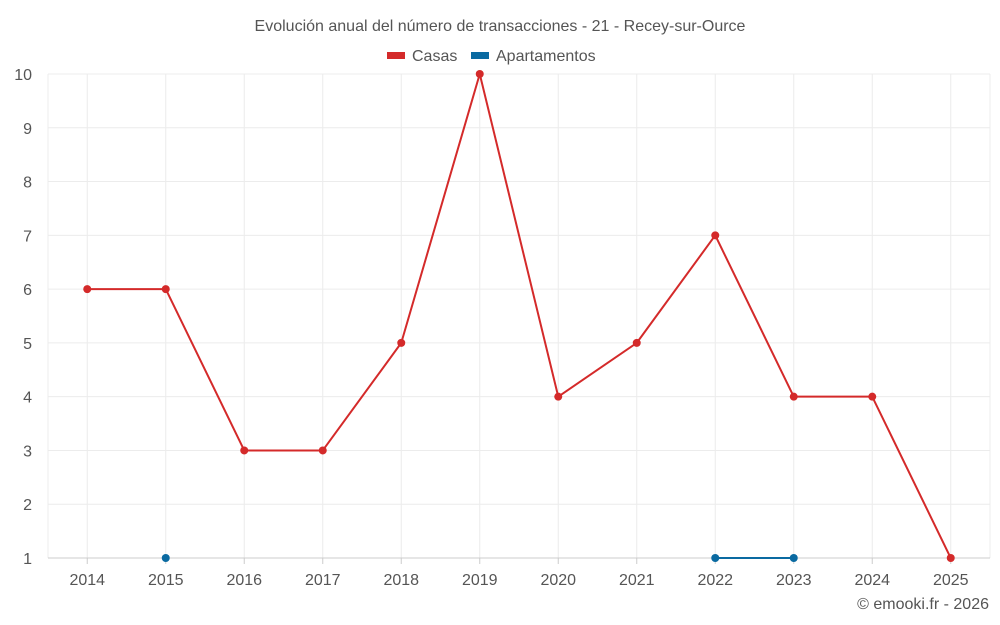 Image resolution: width=1000 pixels, height=625 pixels. What do you see at coordinates (480, 55) in the screenshot?
I see `legend-swatch-apartamentos` at bounding box center [480, 55].